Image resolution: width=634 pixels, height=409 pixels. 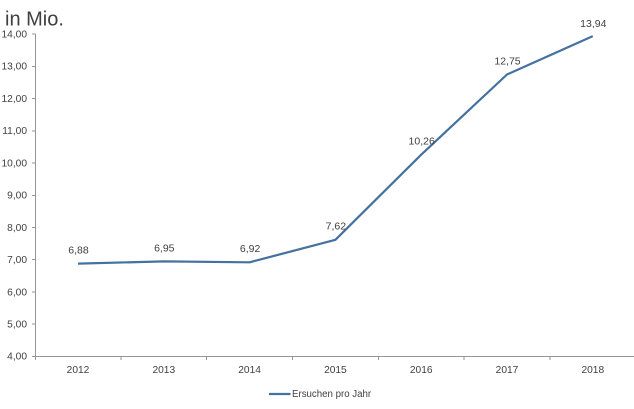 I want to click on svg-text: 4,00, so click(x=17, y=357).